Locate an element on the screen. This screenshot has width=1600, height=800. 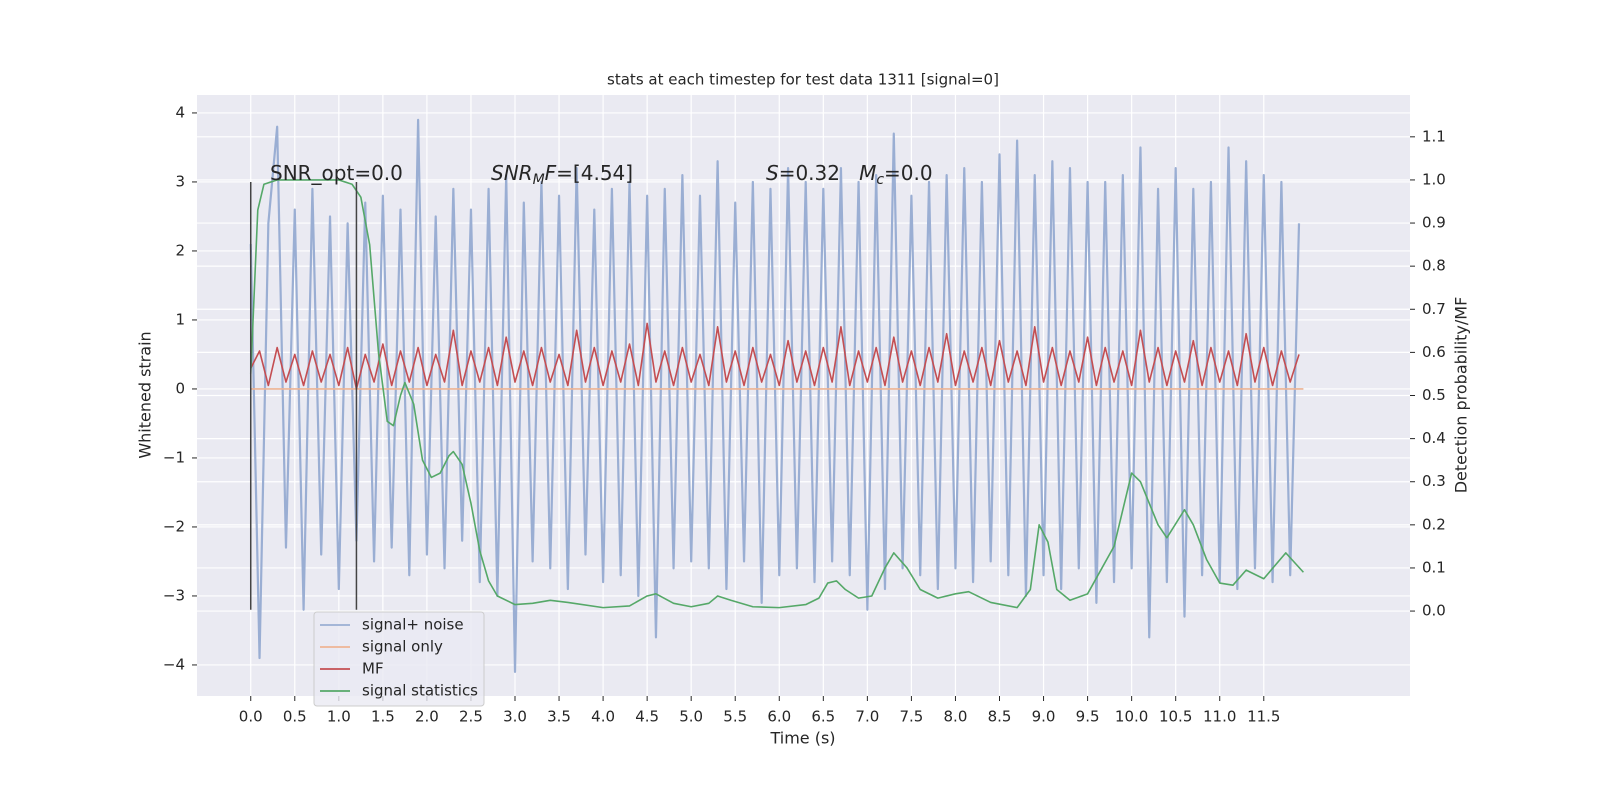
y2-tick-label: 0.2 is located at coordinates (1434, 524).